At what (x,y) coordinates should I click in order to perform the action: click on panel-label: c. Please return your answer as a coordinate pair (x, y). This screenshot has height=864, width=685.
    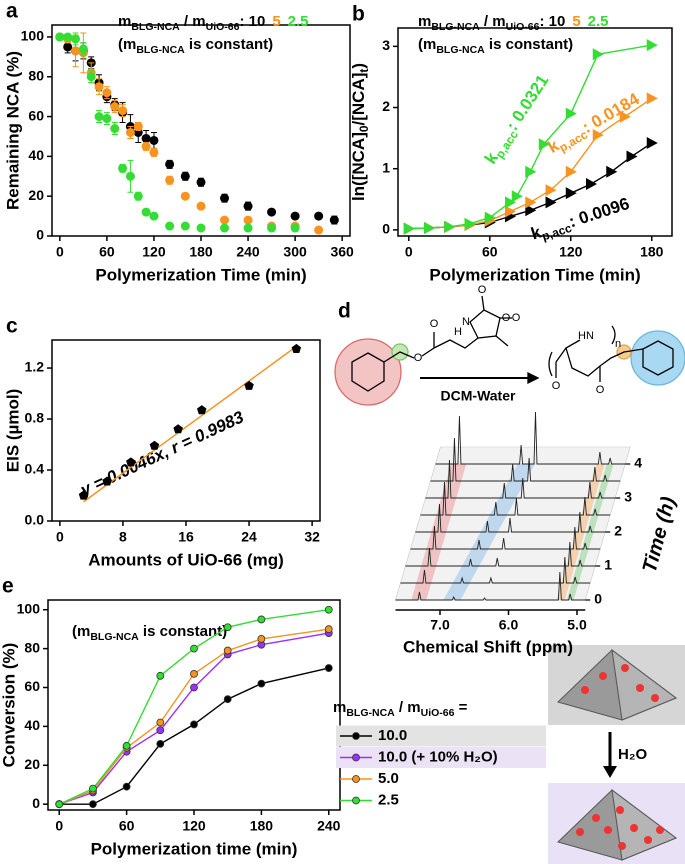
    Looking at the image, I should click on (12, 326).